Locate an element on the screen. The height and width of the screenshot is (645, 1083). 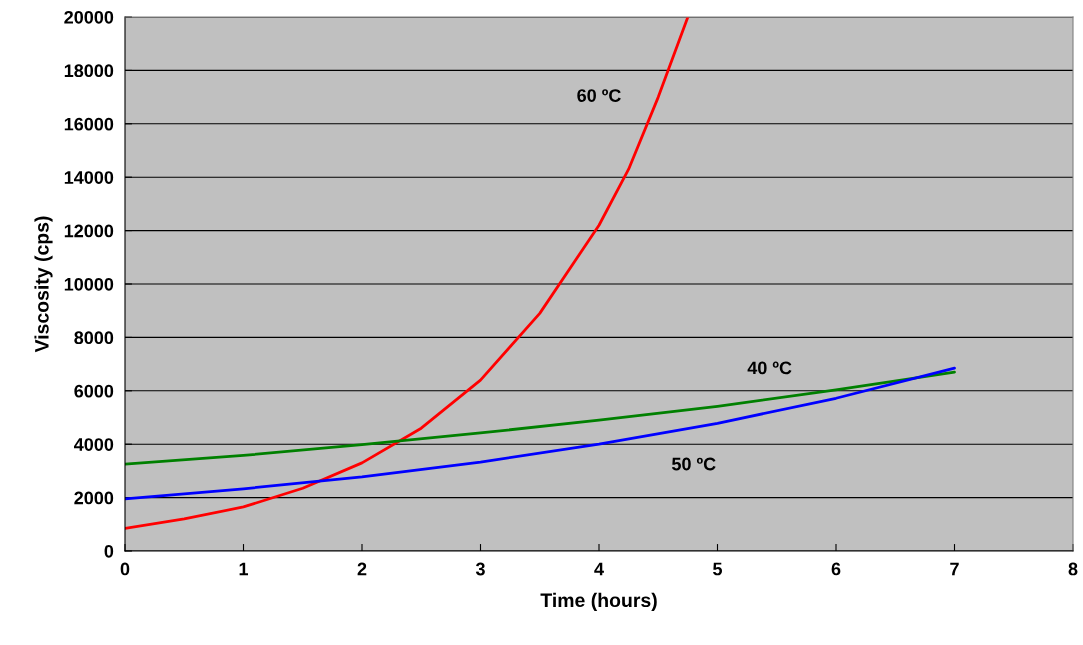
series-label: 60 ºC is located at coordinates (599, 95).